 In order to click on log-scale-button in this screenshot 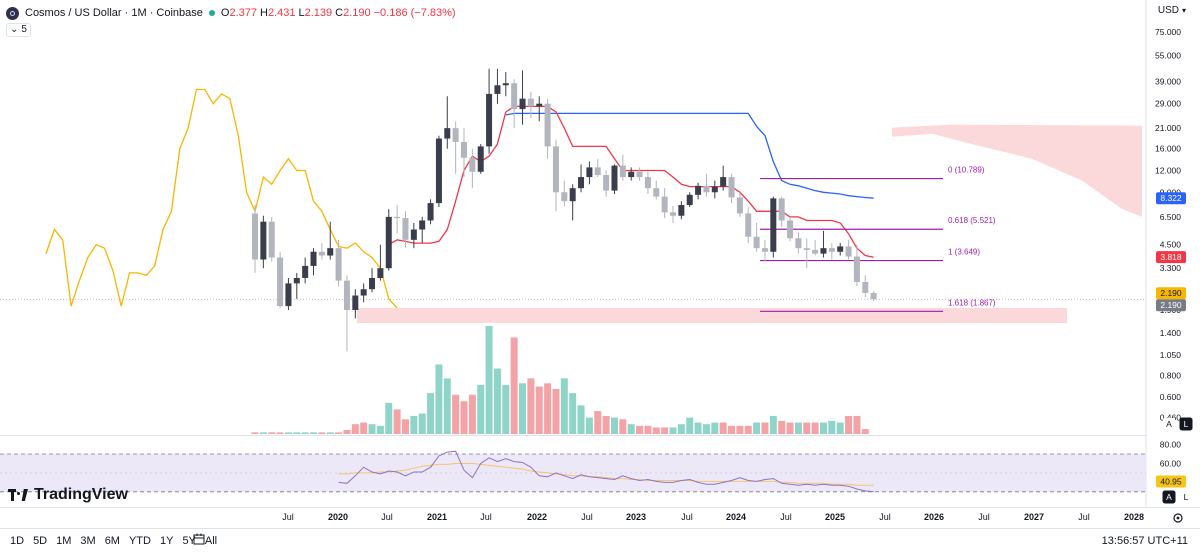, I will do `click(1186, 424)`.